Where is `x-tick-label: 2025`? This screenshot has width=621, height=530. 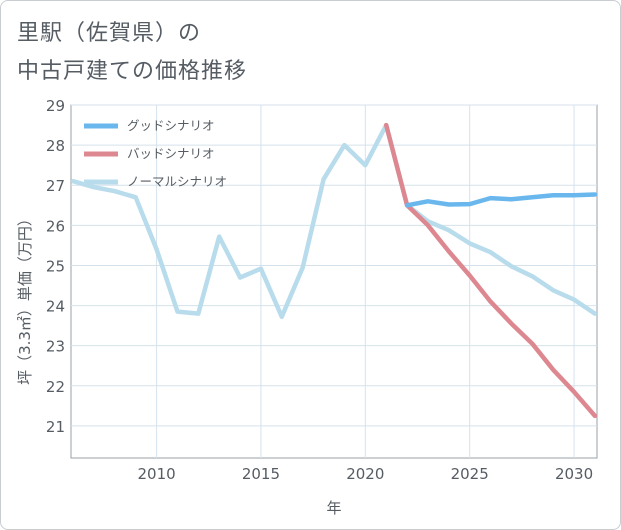 x-tick-label: 2025 is located at coordinates (470, 474).